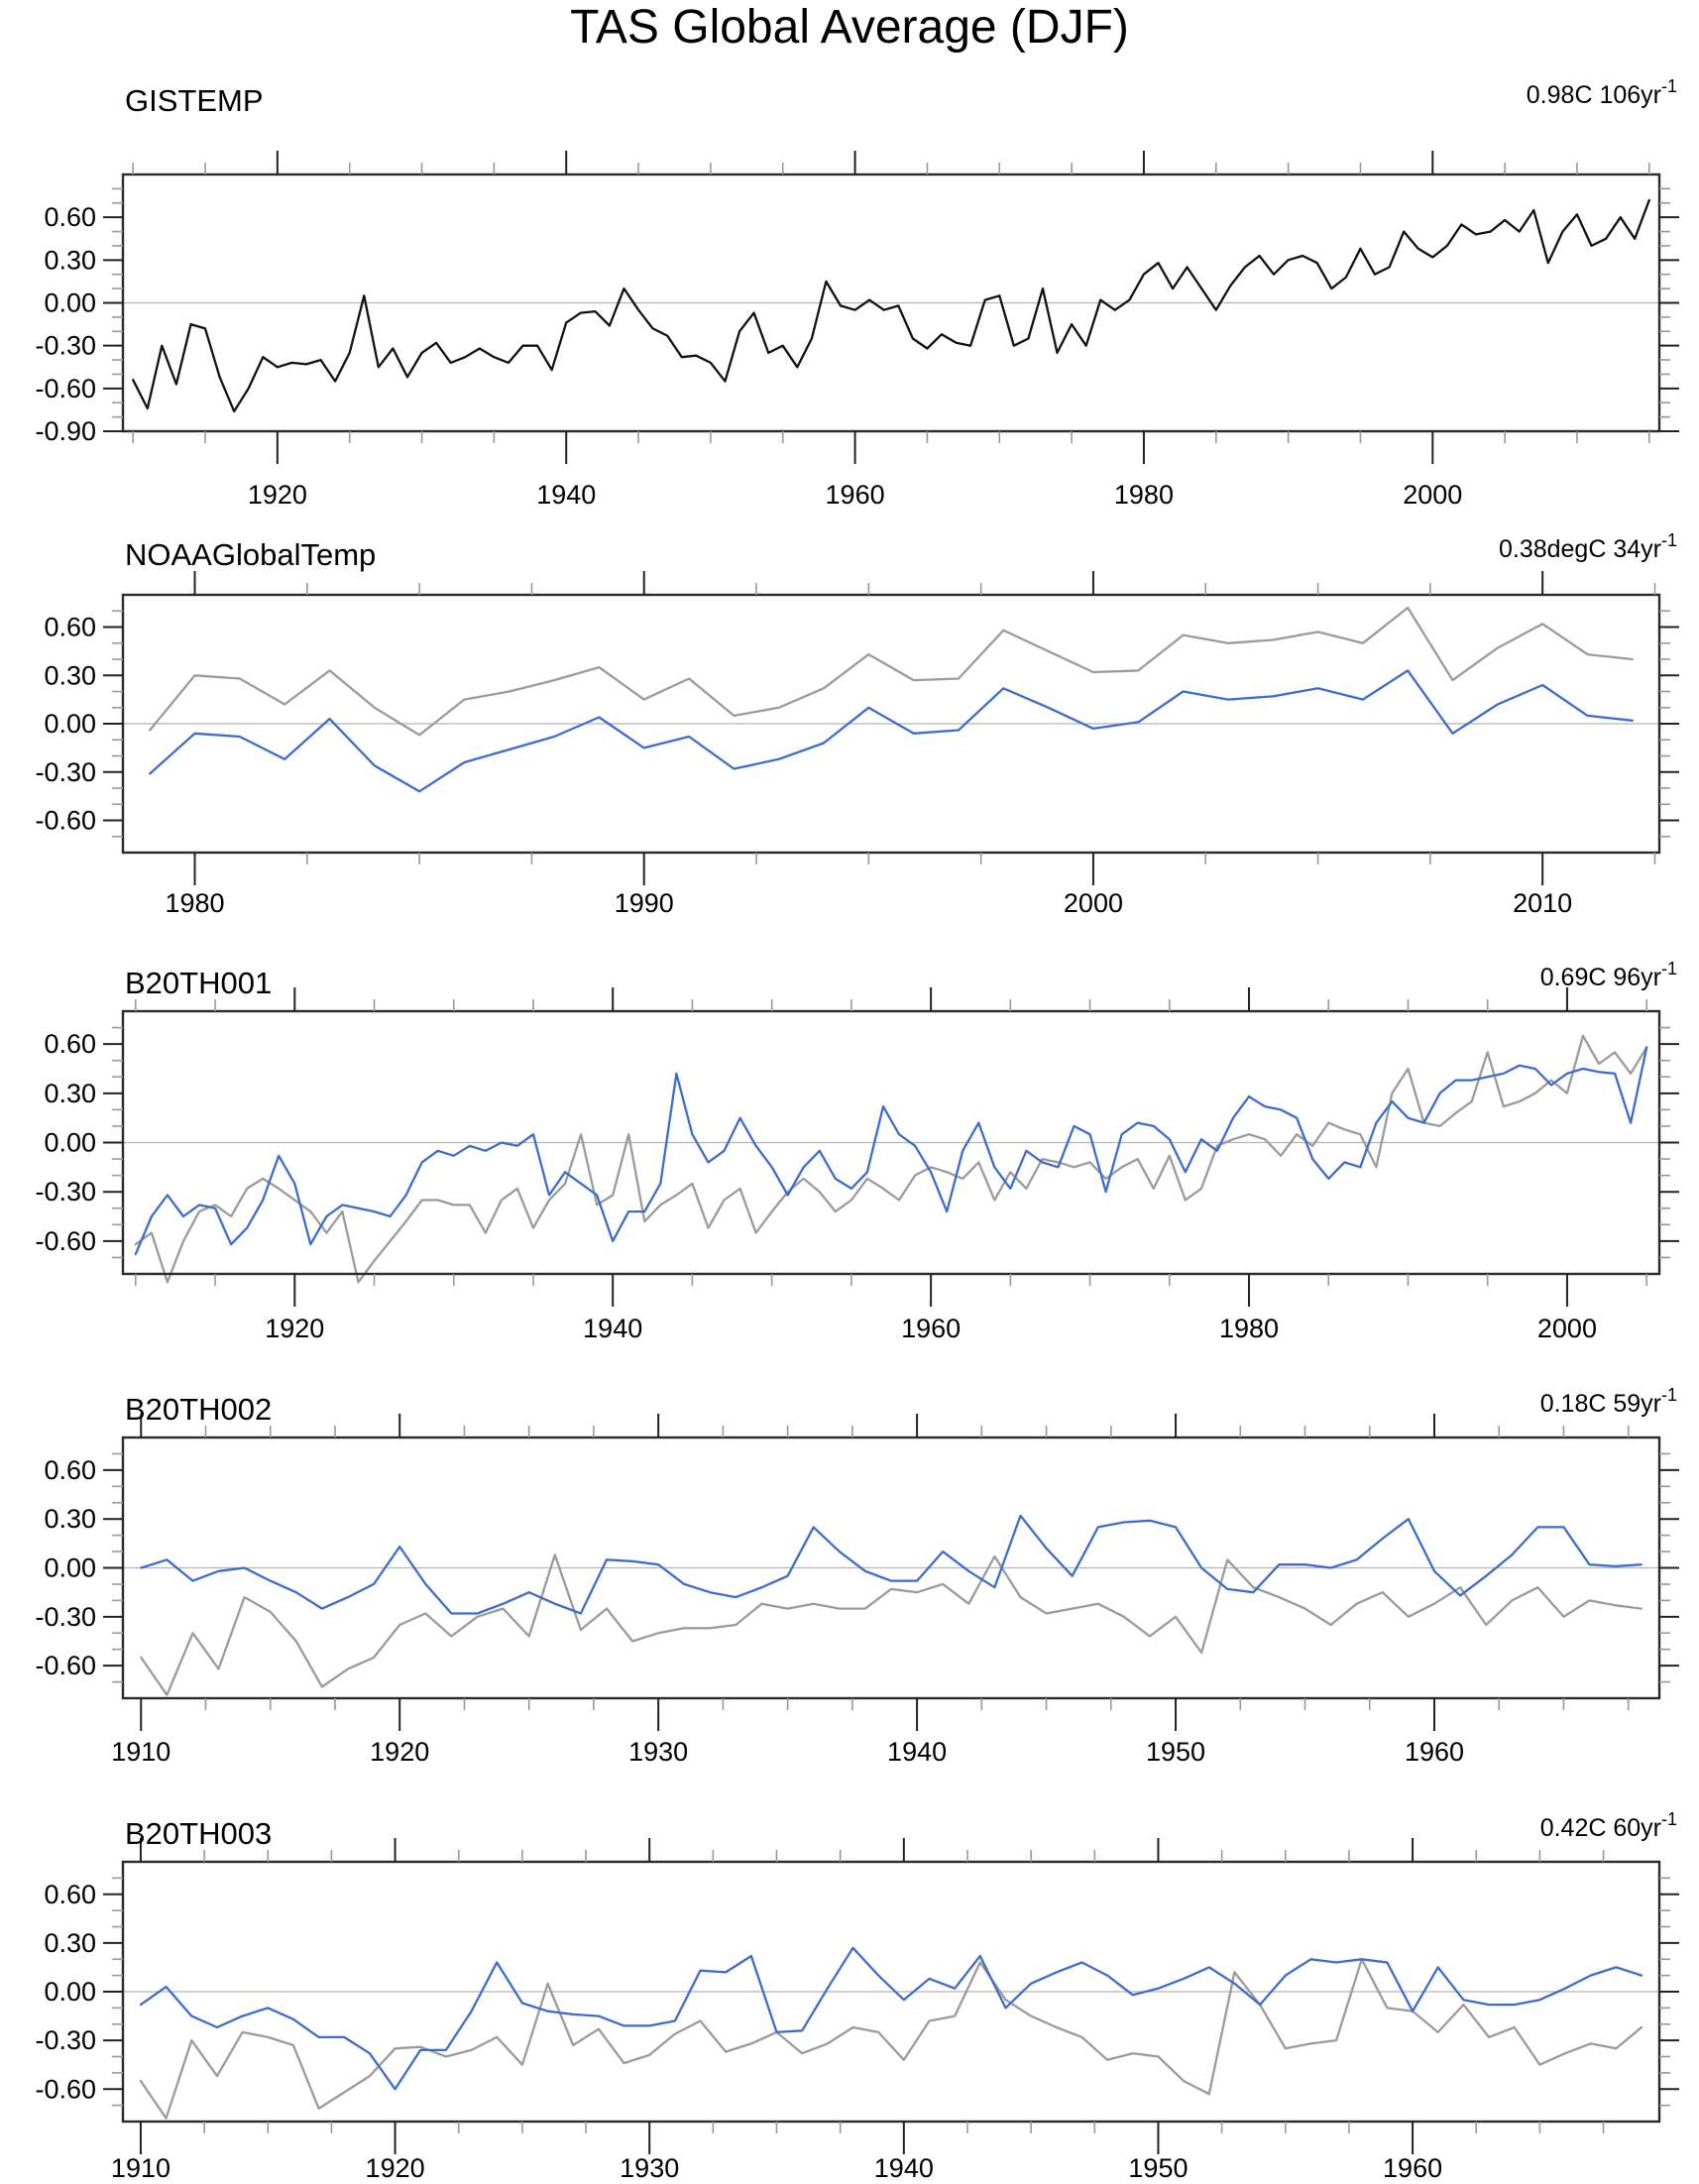 This screenshot has height=2184, width=1699. What do you see at coordinates (198, 983) in the screenshot?
I see `svg-text: B20TH001` at bounding box center [198, 983].